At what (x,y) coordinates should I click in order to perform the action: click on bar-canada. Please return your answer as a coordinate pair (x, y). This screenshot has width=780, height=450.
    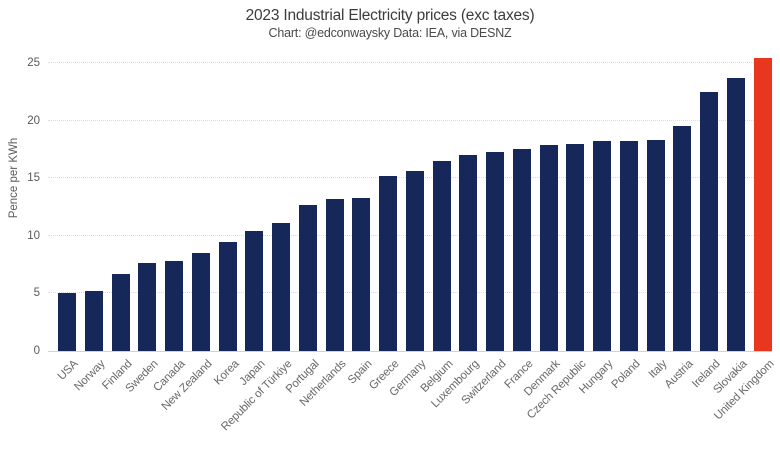
    Looking at the image, I should click on (174, 306).